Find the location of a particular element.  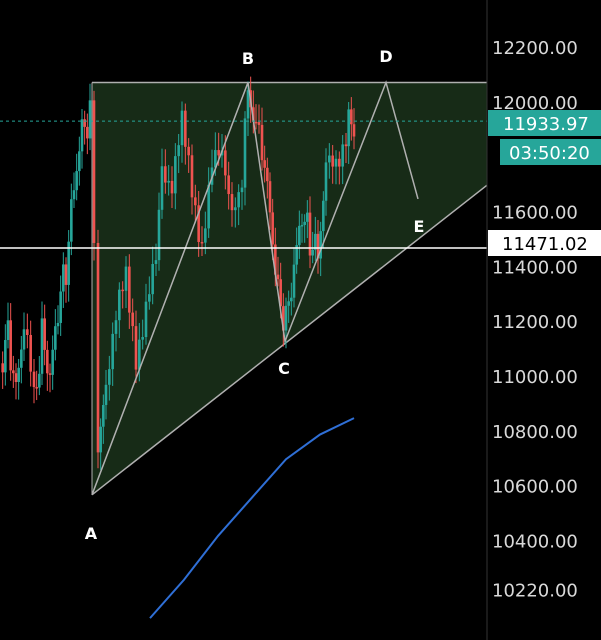

y-tick-label: 10800.00 is located at coordinates (535, 432).